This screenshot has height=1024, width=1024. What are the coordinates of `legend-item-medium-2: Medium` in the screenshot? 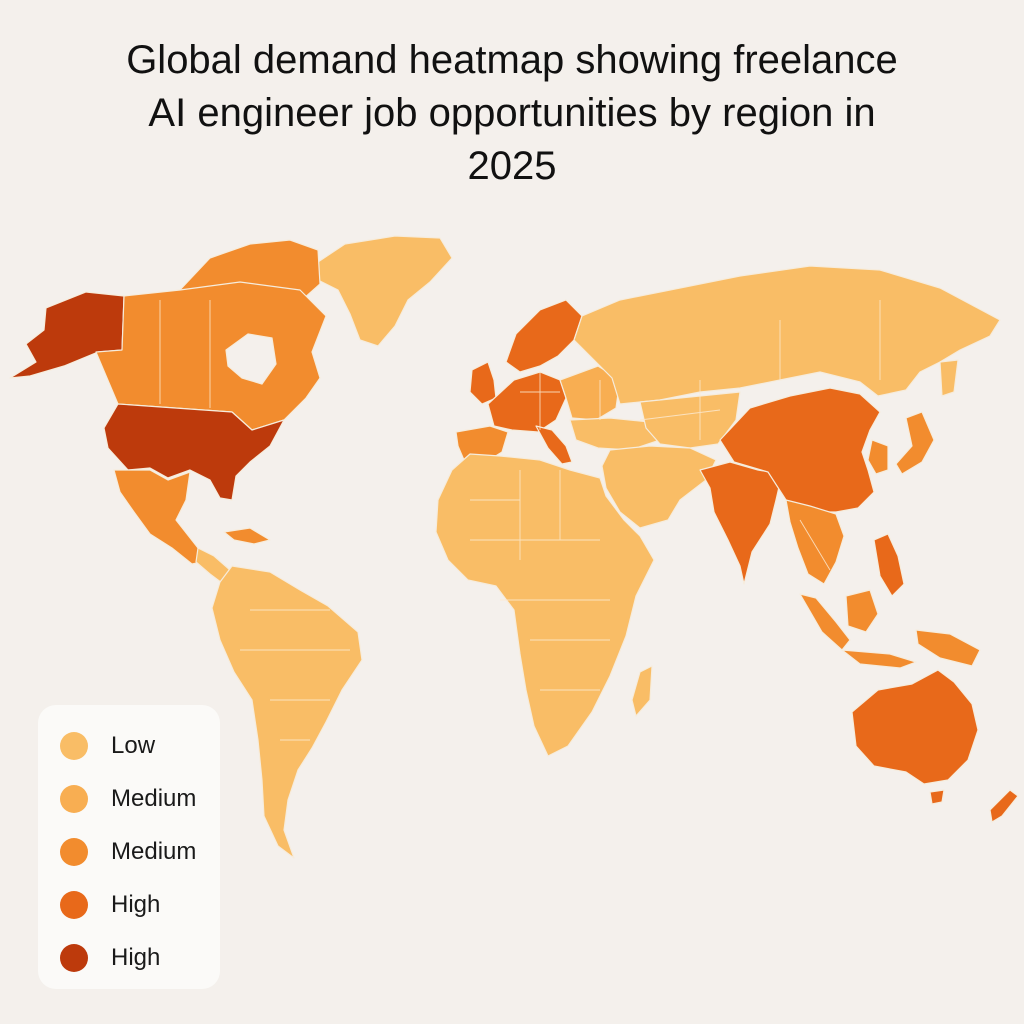 It's located at (140, 851).